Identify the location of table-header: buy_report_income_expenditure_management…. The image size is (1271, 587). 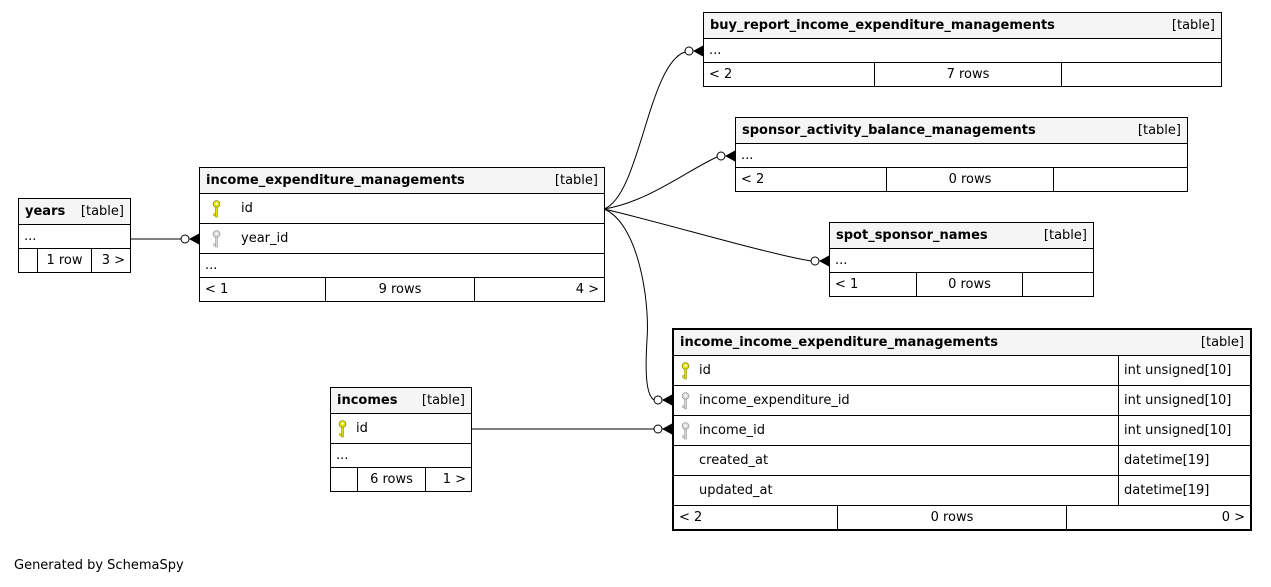
(962, 26).